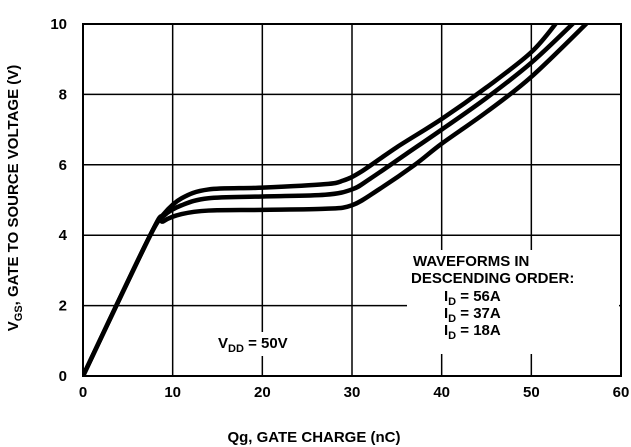 Image resolution: width=631 pixels, height=447 pixels. I want to click on legend-item-rest: = 56A, so click(478, 296).